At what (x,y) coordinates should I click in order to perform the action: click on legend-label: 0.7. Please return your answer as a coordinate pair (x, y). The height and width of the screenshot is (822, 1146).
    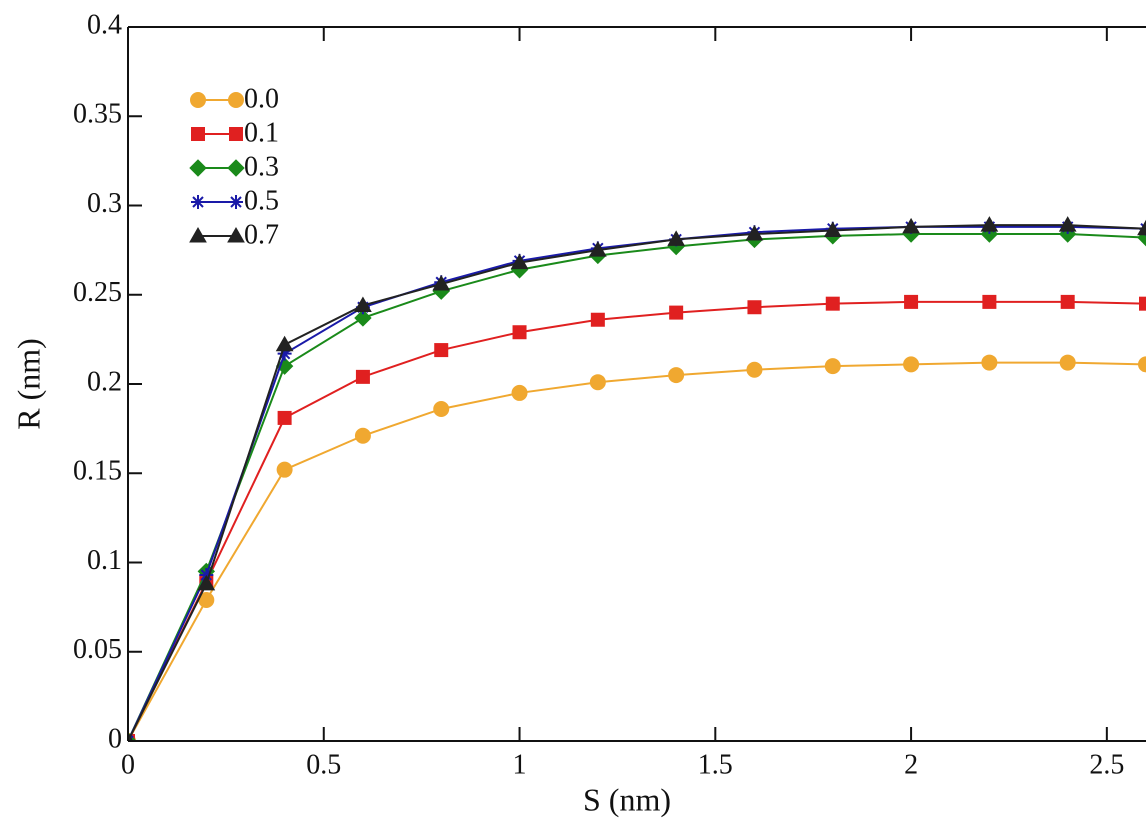
    Looking at the image, I should click on (261, 234).